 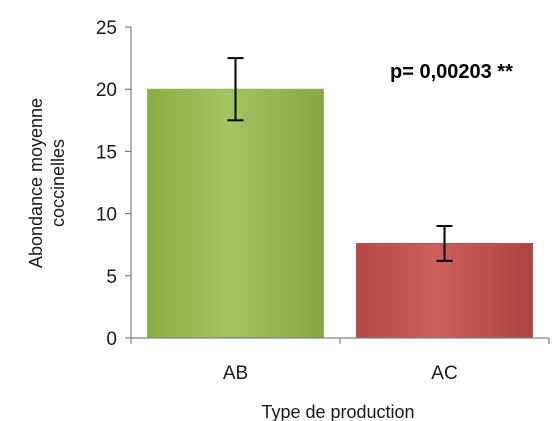 I want to click on y-tick-label: 10, so click(x=106, y=215).